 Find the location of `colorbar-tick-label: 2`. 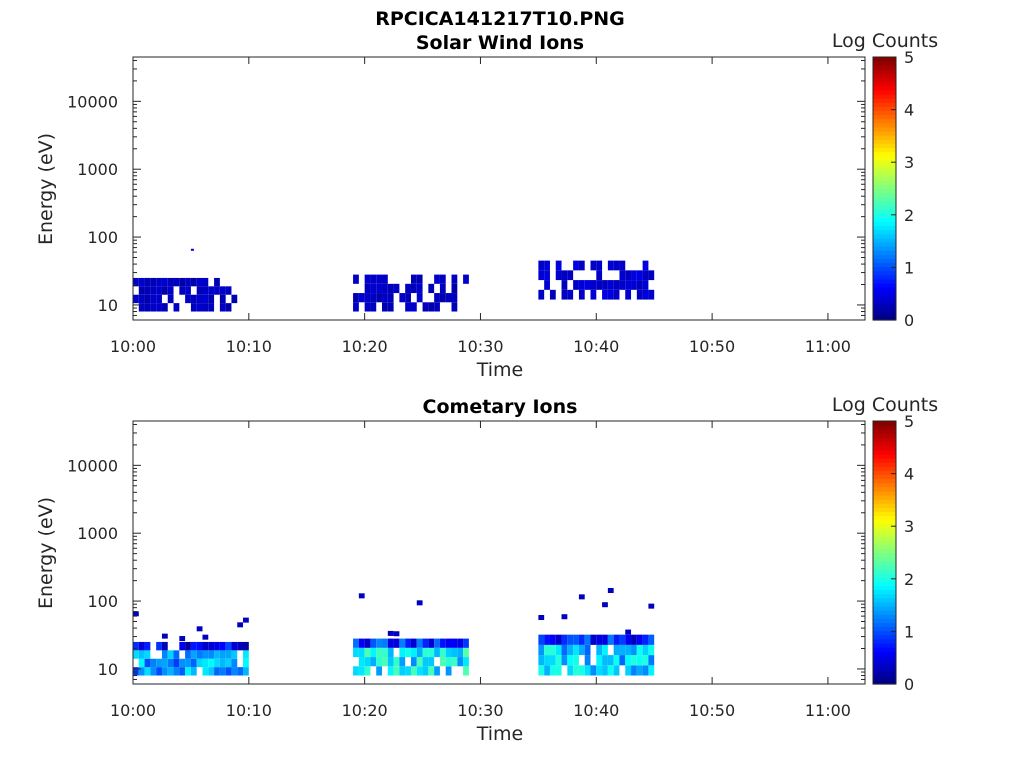

colorbar-tick-label: 2 is located at coordinates (909, 579).